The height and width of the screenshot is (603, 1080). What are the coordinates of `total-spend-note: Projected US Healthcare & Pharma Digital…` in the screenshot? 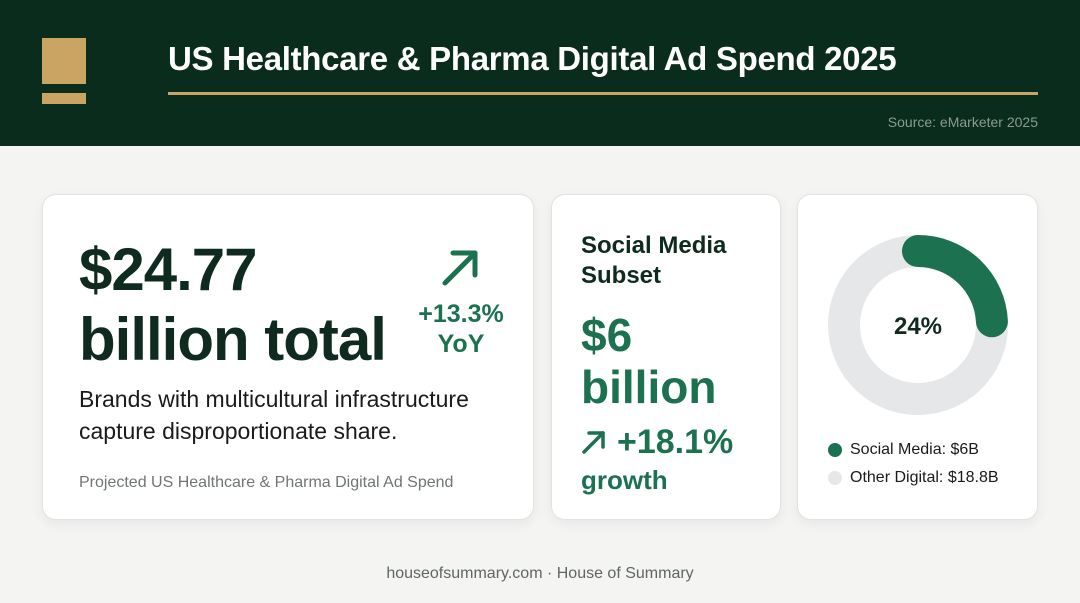 It's located at (266, 482).